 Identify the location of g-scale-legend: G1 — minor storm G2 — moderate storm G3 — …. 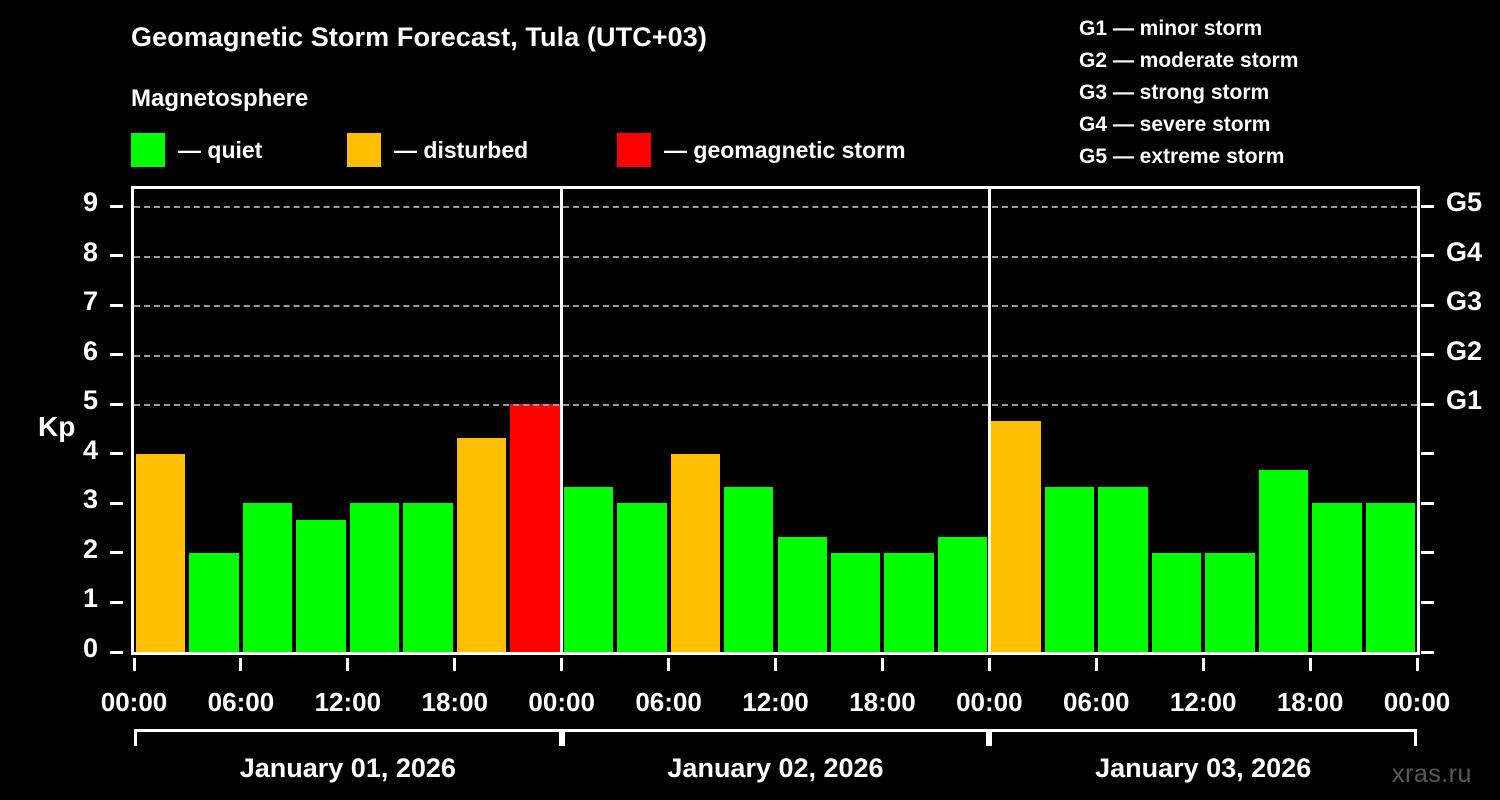
(1188, 93).